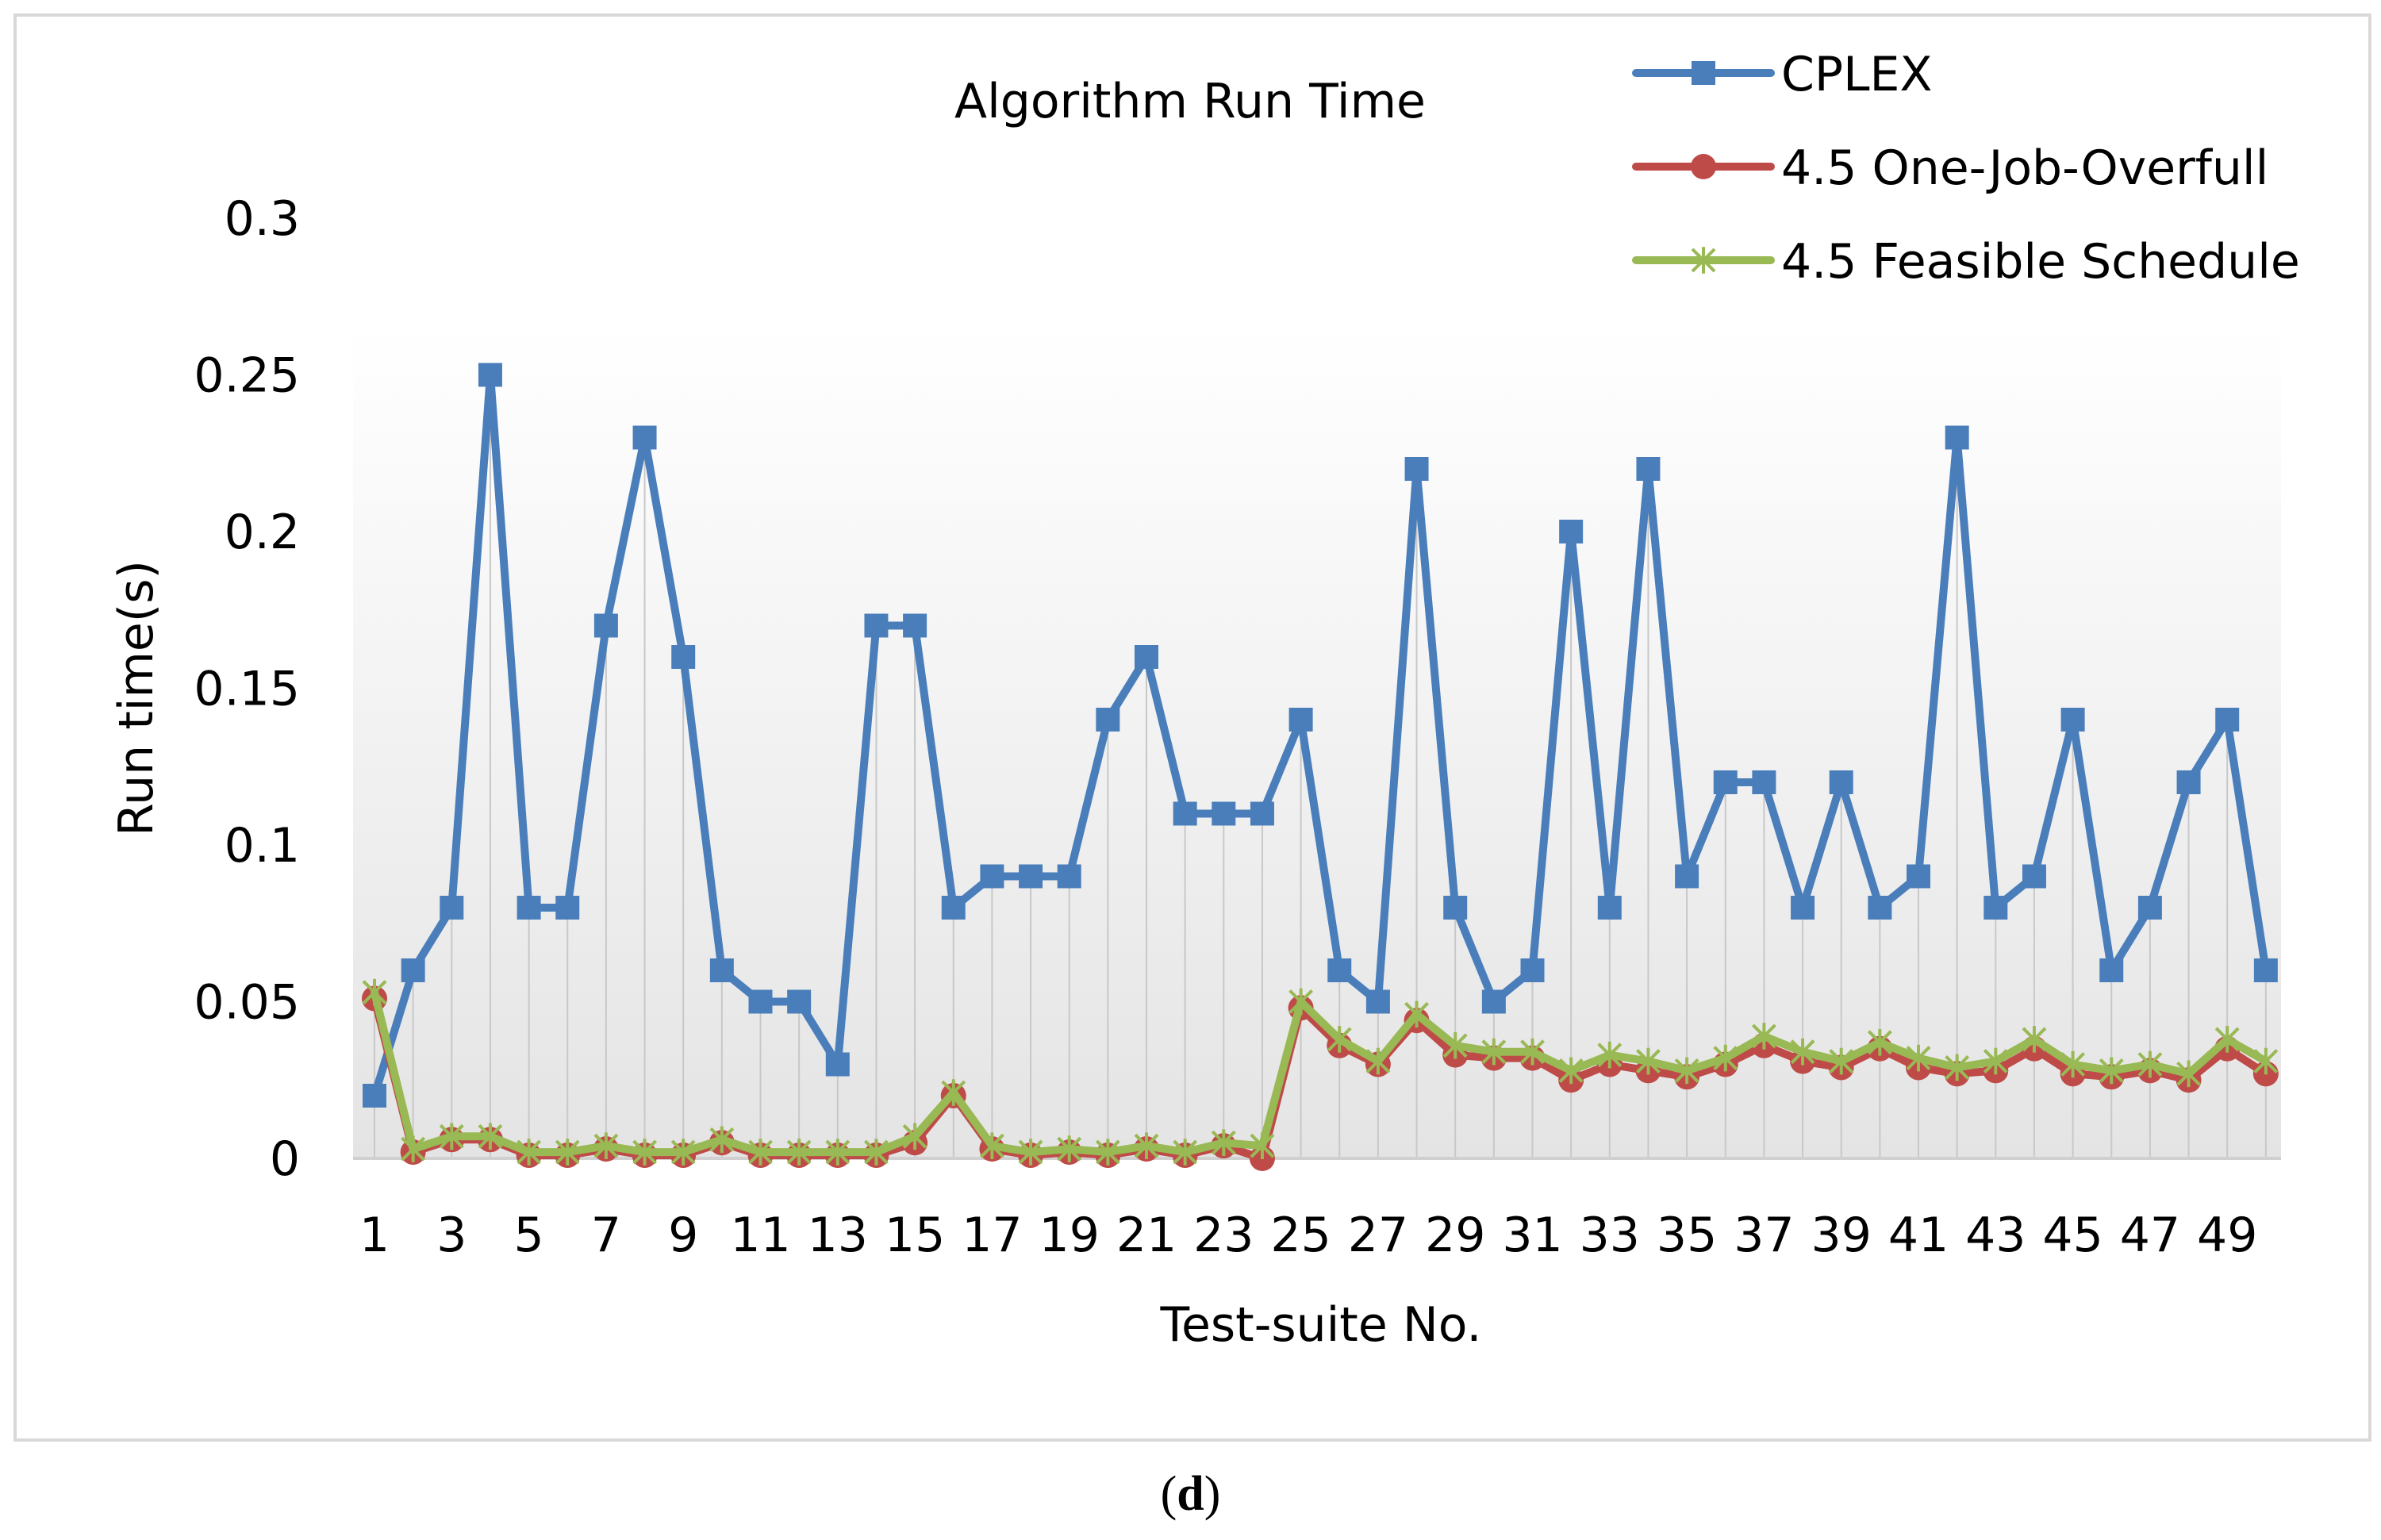  Describe the element at coordinates (606, 1235) in the screenshot. I see `x-tick-label: 7` at that location.